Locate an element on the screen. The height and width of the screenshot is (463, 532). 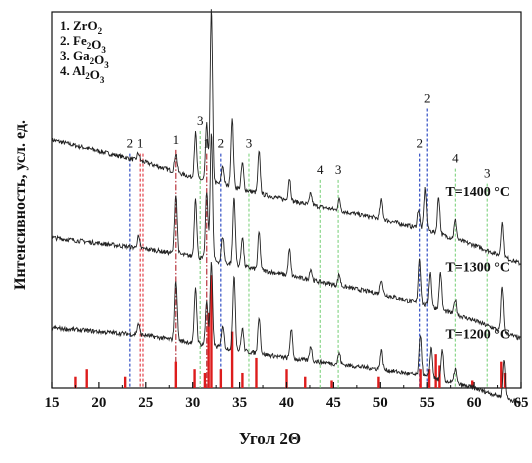
x-tick-label: 55 is located at coordinates (427, 403).